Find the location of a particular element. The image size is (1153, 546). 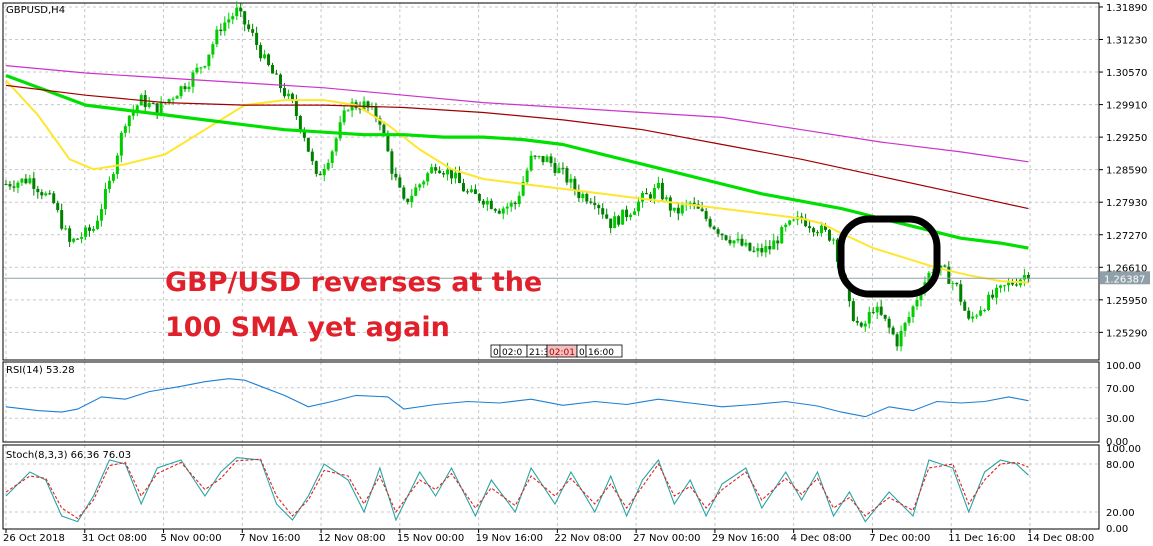

rsi-lines is located at coordinates (517, 398).